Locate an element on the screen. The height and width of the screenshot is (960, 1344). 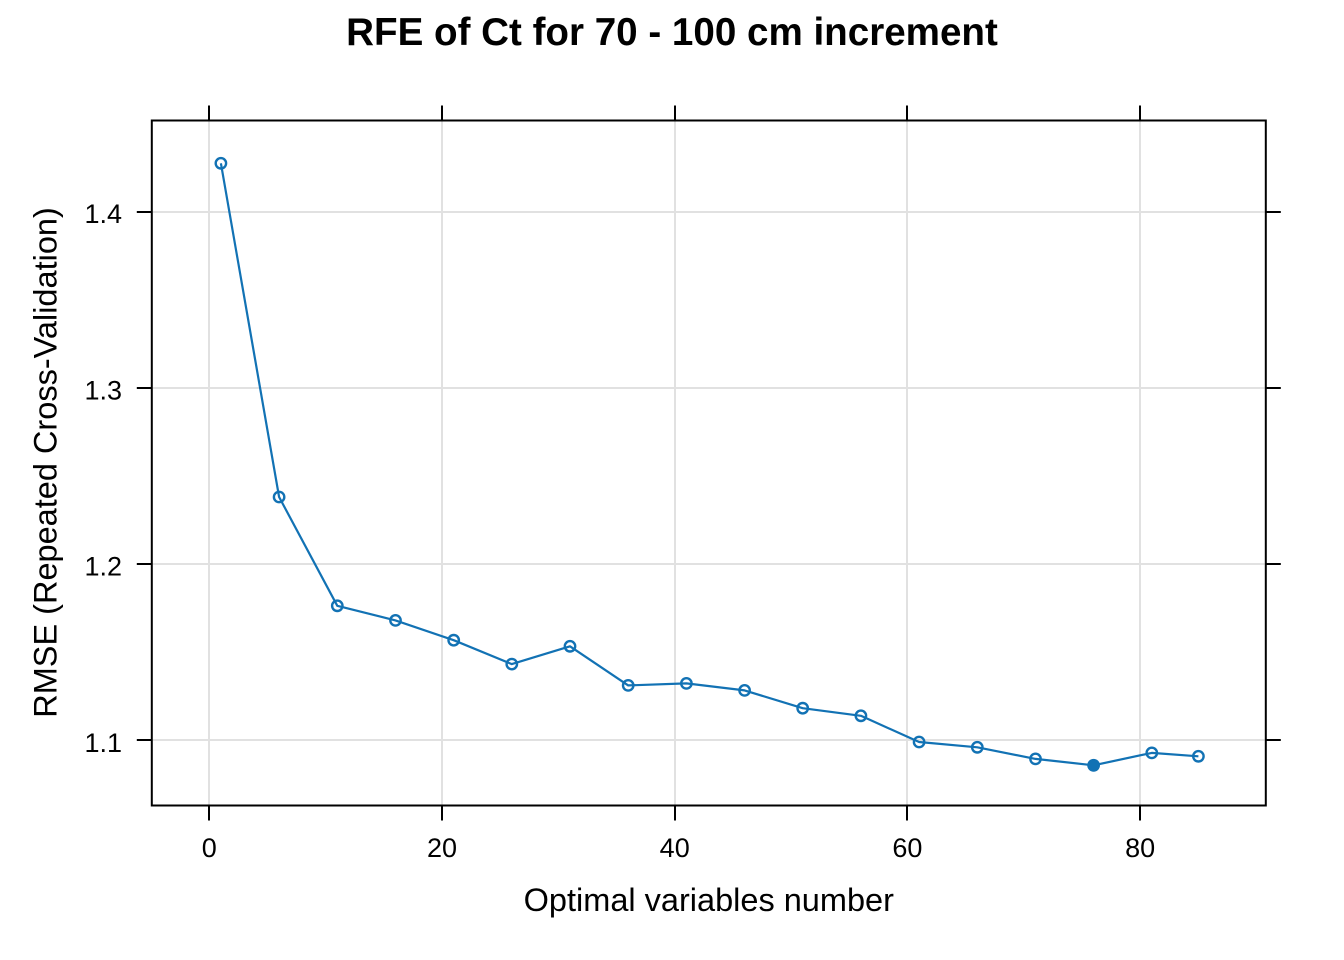
svg-text: 0 is located at coordinates (209, 848).